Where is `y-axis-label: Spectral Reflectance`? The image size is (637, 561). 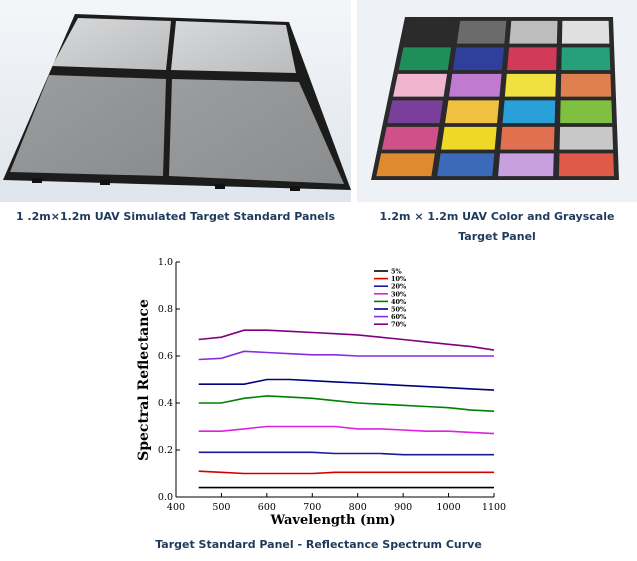 y-axis-label: Spectral Reflectance is located at coordinates (144, 380).